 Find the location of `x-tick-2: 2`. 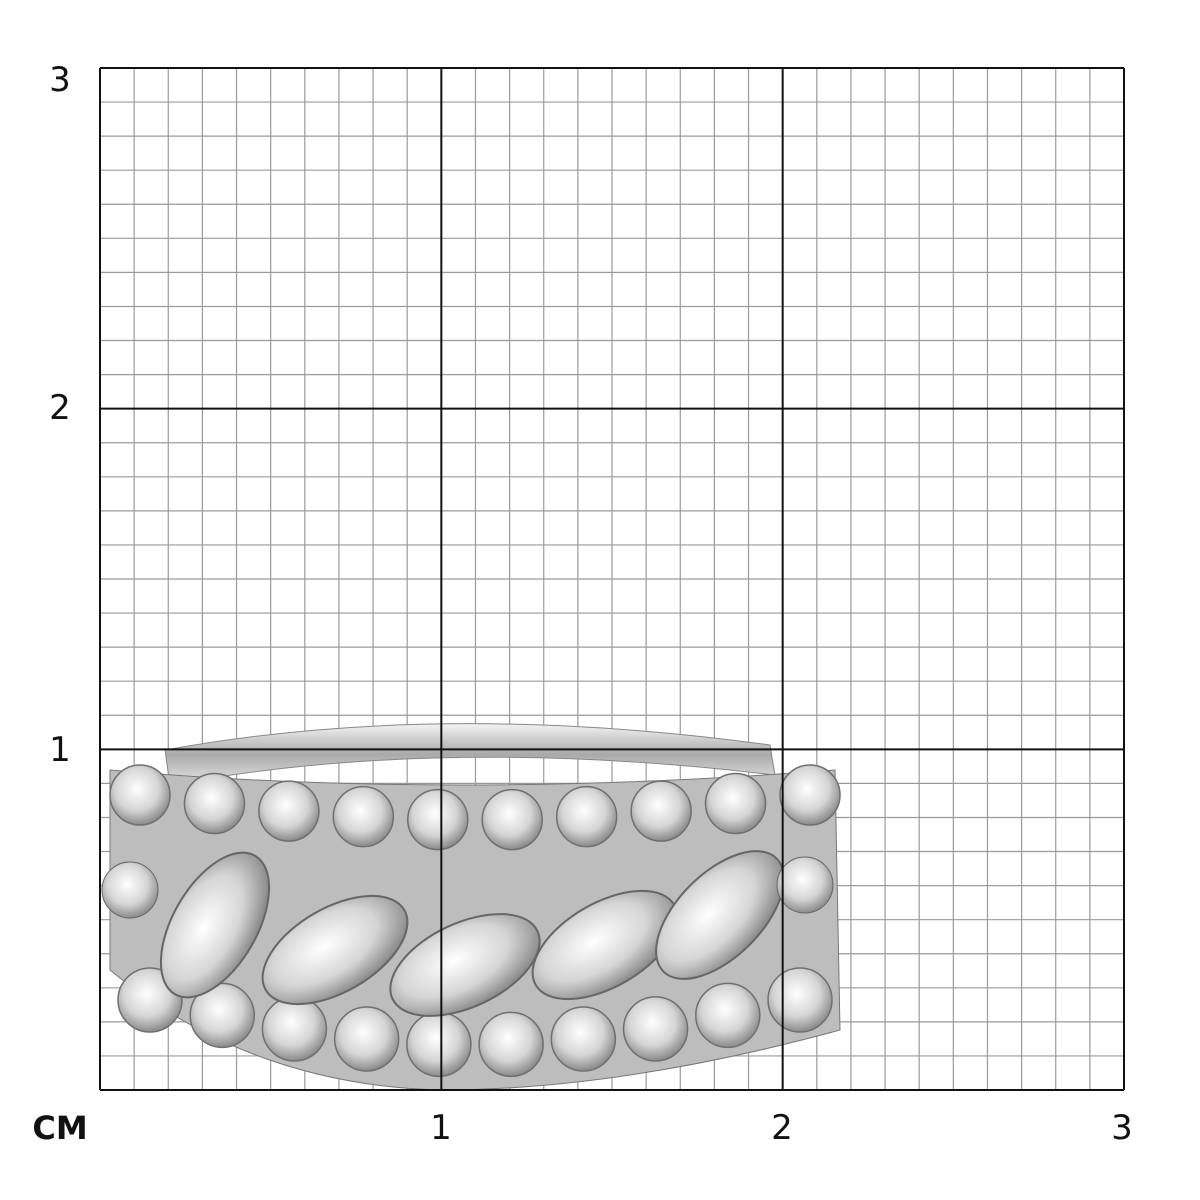

x-tick-2: 2 is located at coordinates (782, 1128).